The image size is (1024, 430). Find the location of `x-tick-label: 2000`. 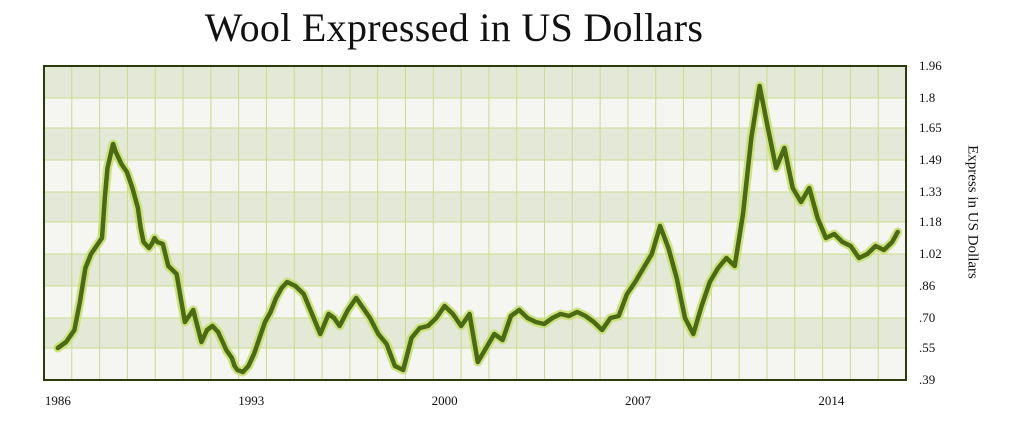

x-tick-label: 2000 is located at coordinates (445, 400).